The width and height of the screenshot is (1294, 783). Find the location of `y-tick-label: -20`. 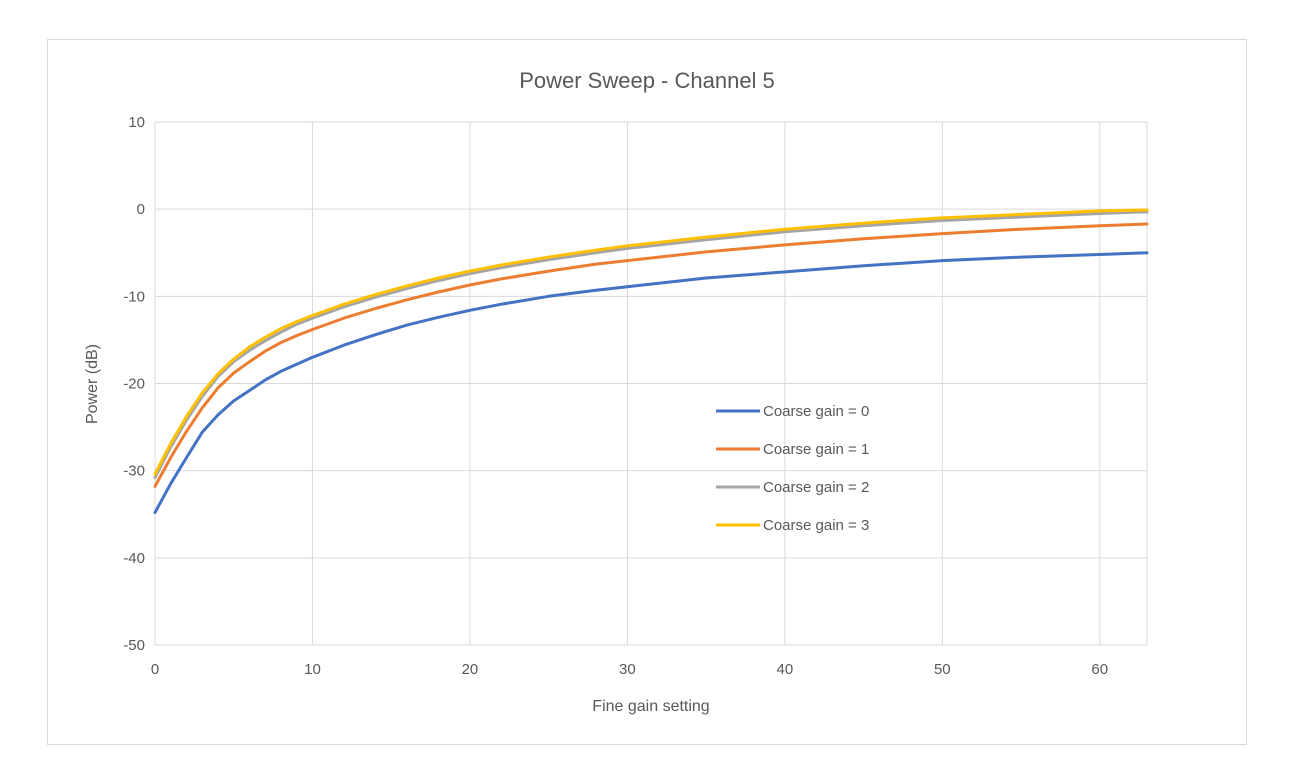

y-tick-label: -20 is located at coordinates (134, 384).